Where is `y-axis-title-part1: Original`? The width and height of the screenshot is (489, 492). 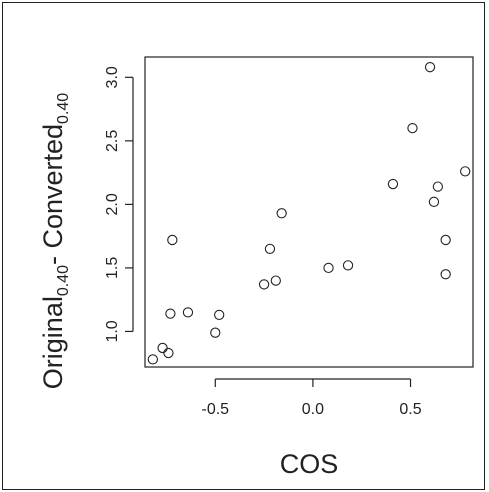 y-axis-title-part1: Original is located at coordinates (53, 342).